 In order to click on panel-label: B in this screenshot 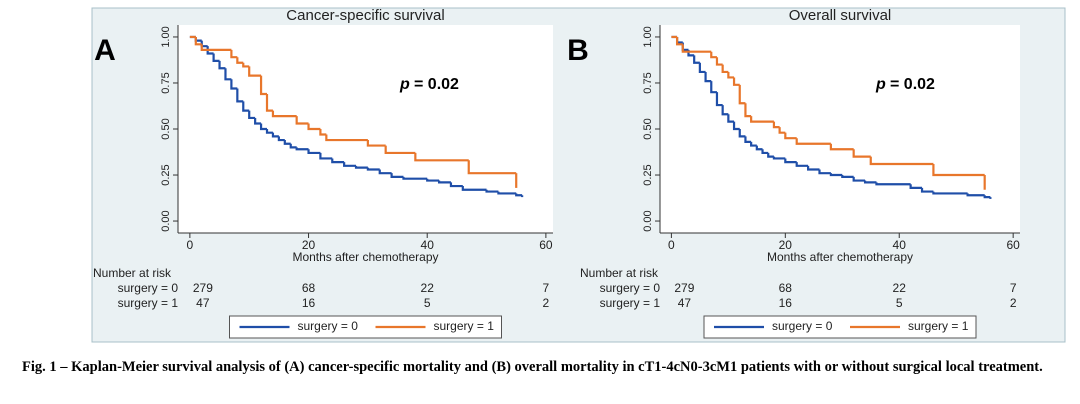, I will do `click(578, 50)`.